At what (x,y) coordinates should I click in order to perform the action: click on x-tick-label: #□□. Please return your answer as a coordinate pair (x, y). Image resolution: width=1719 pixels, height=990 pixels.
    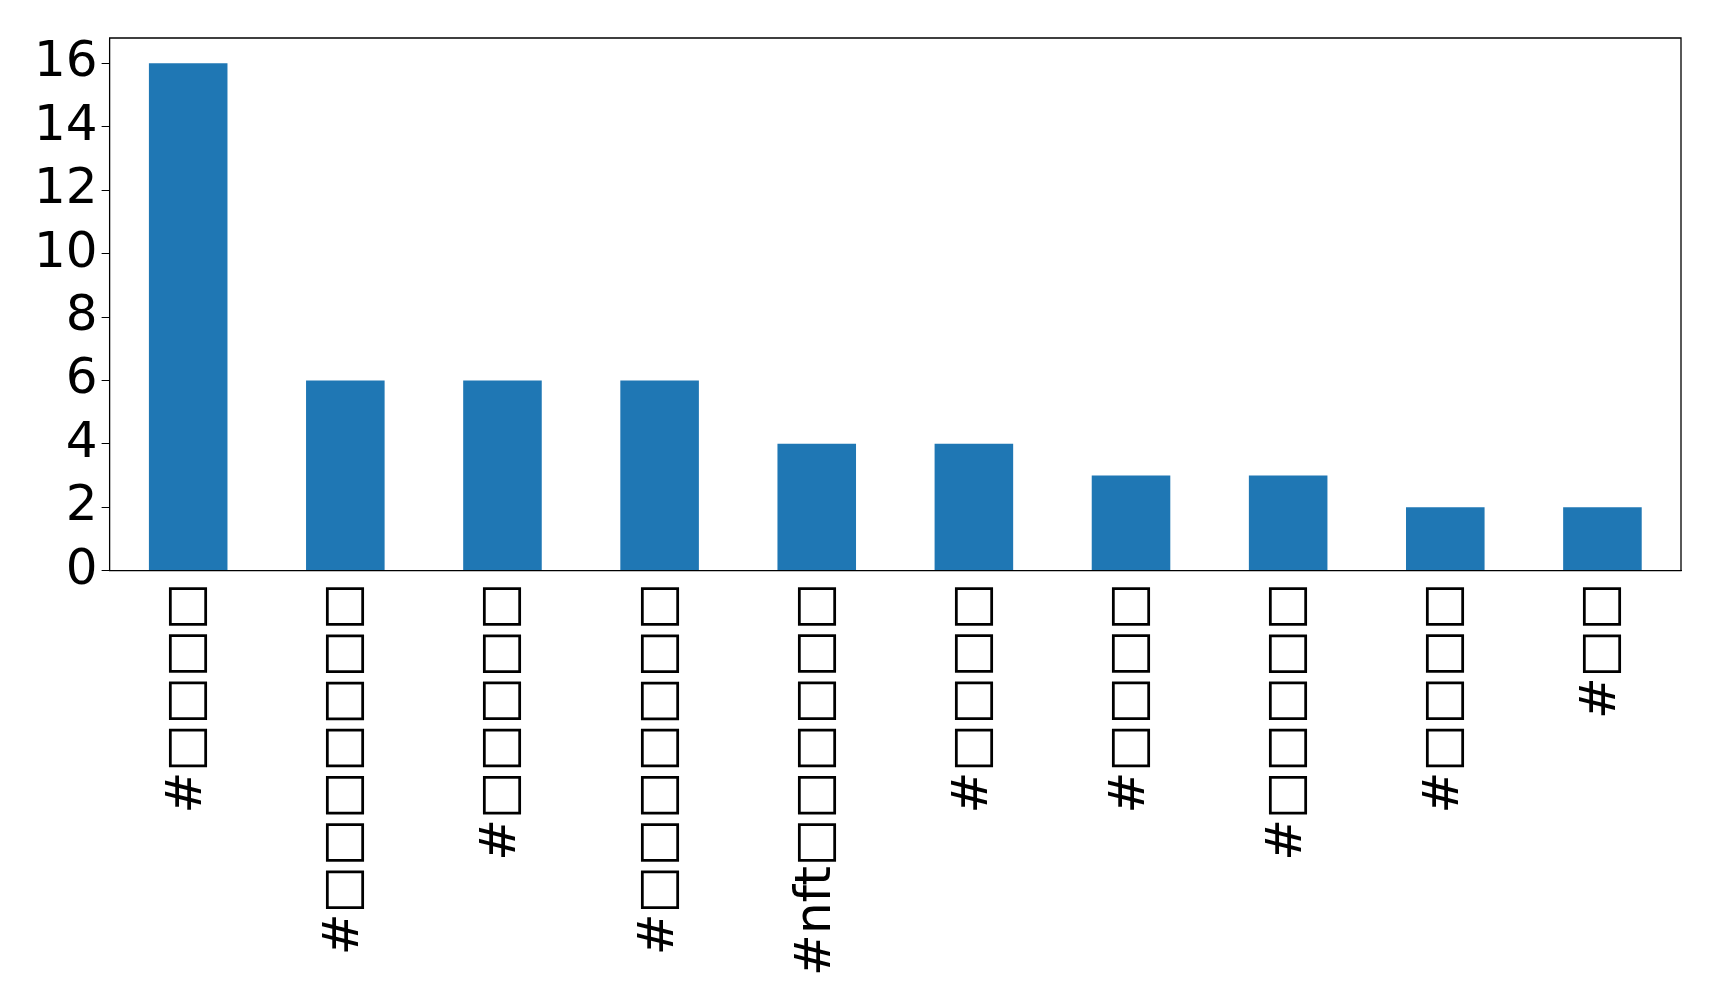
    Looking at the image, I should click on (1598, 651).